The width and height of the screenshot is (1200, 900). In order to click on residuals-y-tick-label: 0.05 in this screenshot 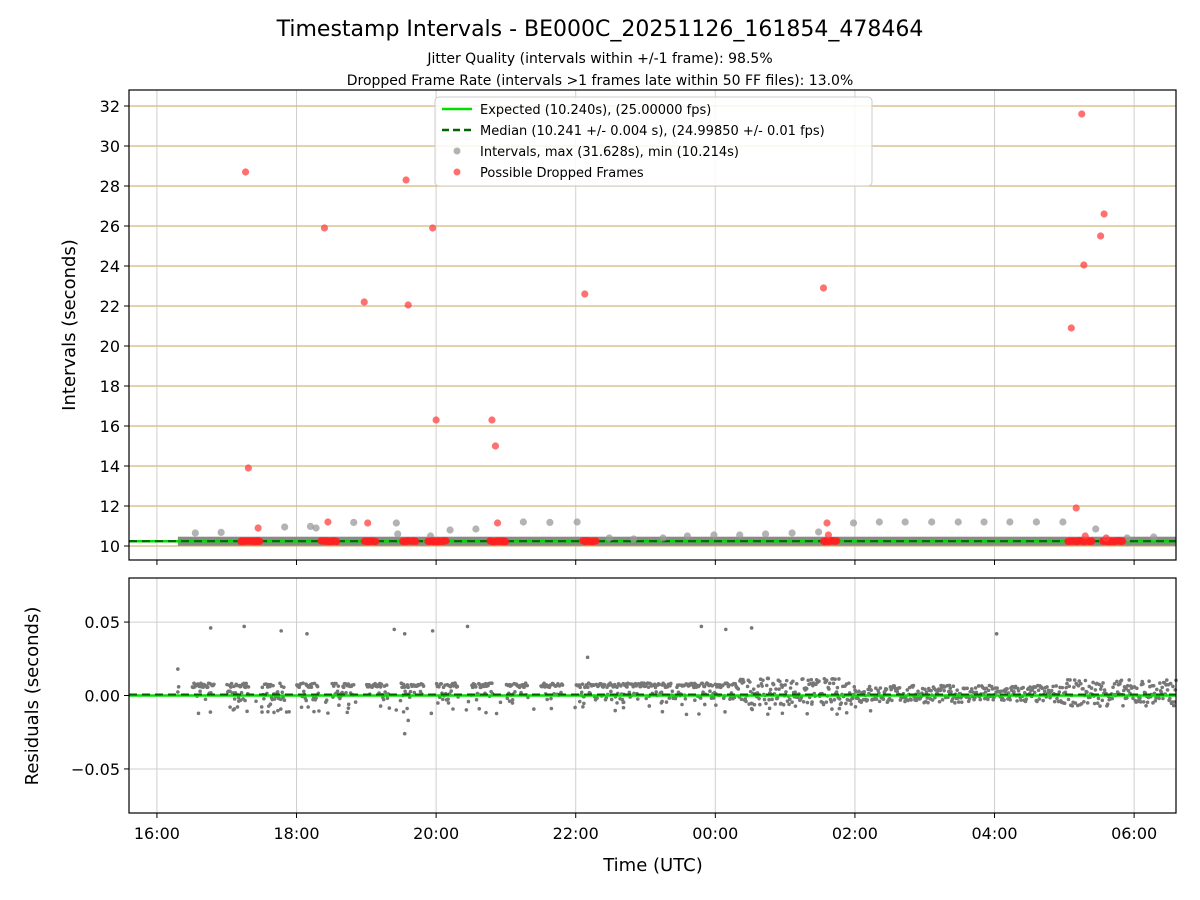, I will do `click(102, 622)`.